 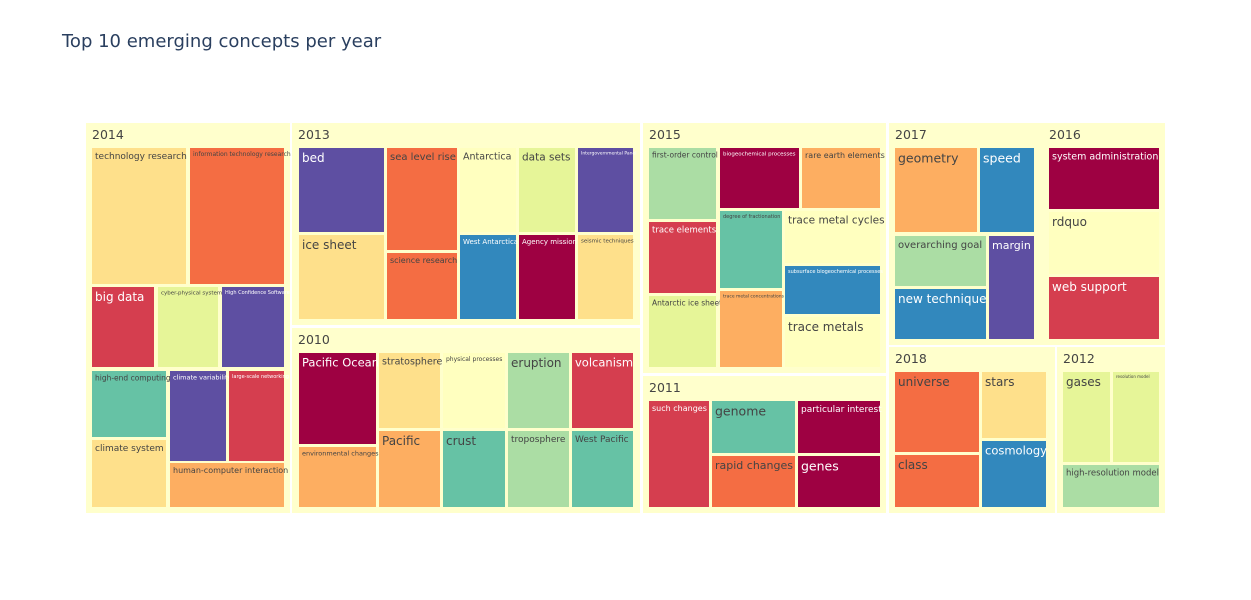 What do you see at coordinates (341, 277) in the screenshot?
I see `treemap-tile-ice-sheet` at bounding box center [341, 277].